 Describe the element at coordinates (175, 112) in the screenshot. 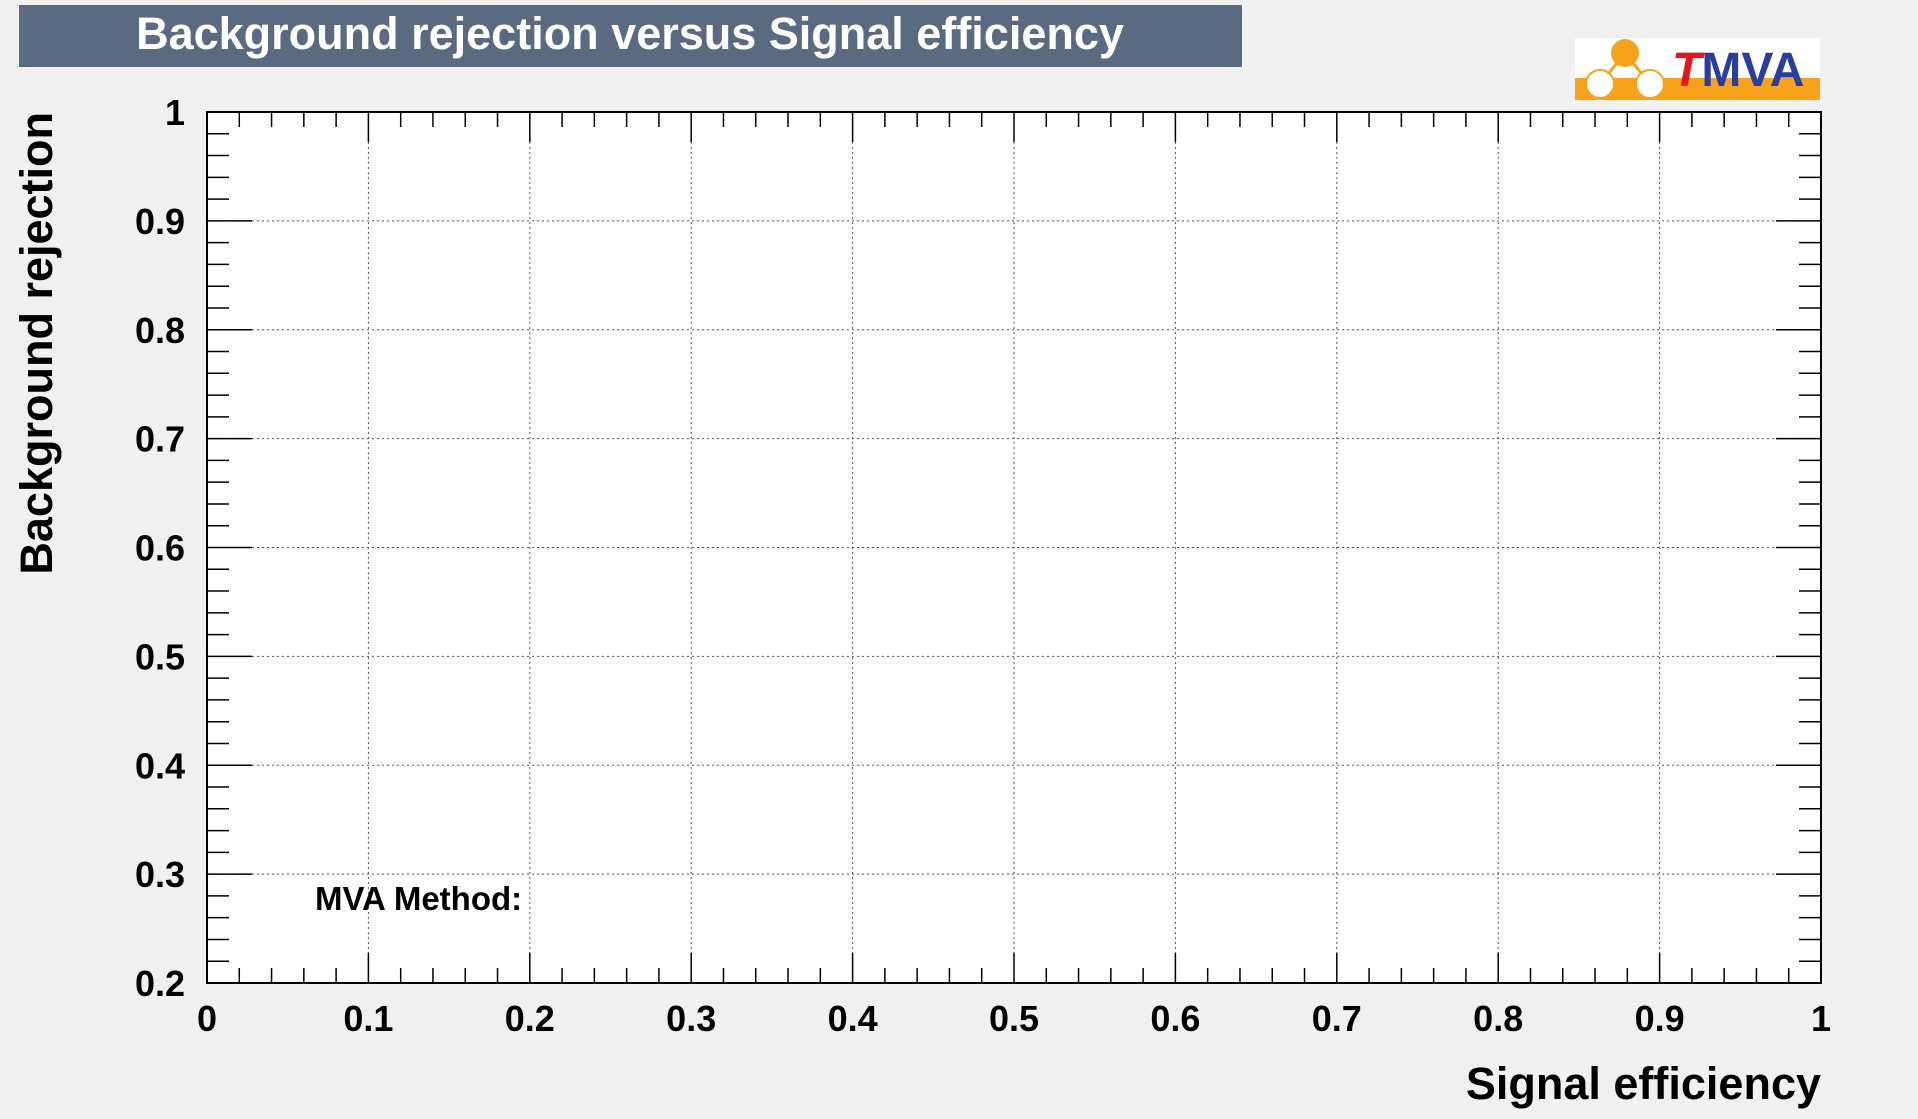

I see `y-tick-label: 1` at that location.